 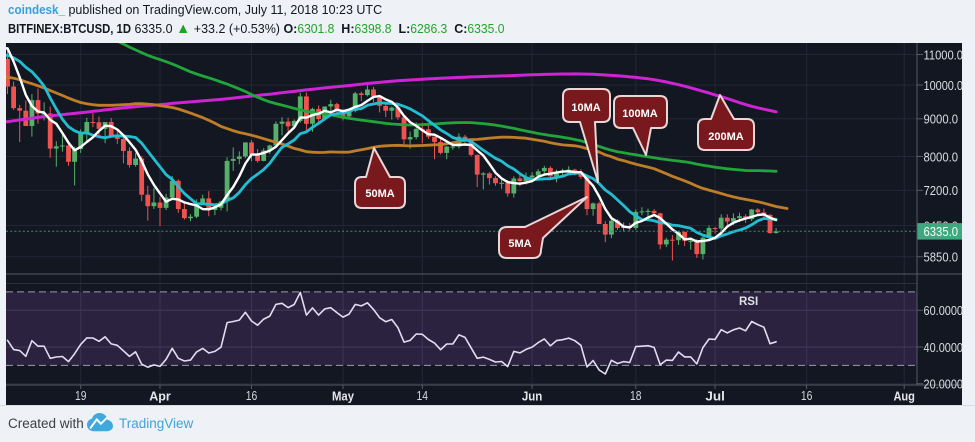 I want to click on svg-text: 14, so click(x=423, y=396).